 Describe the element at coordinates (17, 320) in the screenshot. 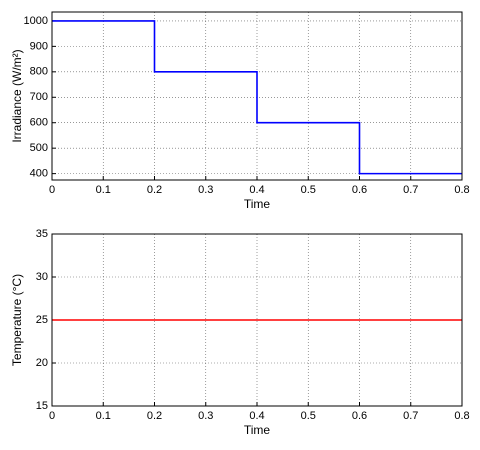

I see `y-axis-label: Temperature (°C)` at that location.